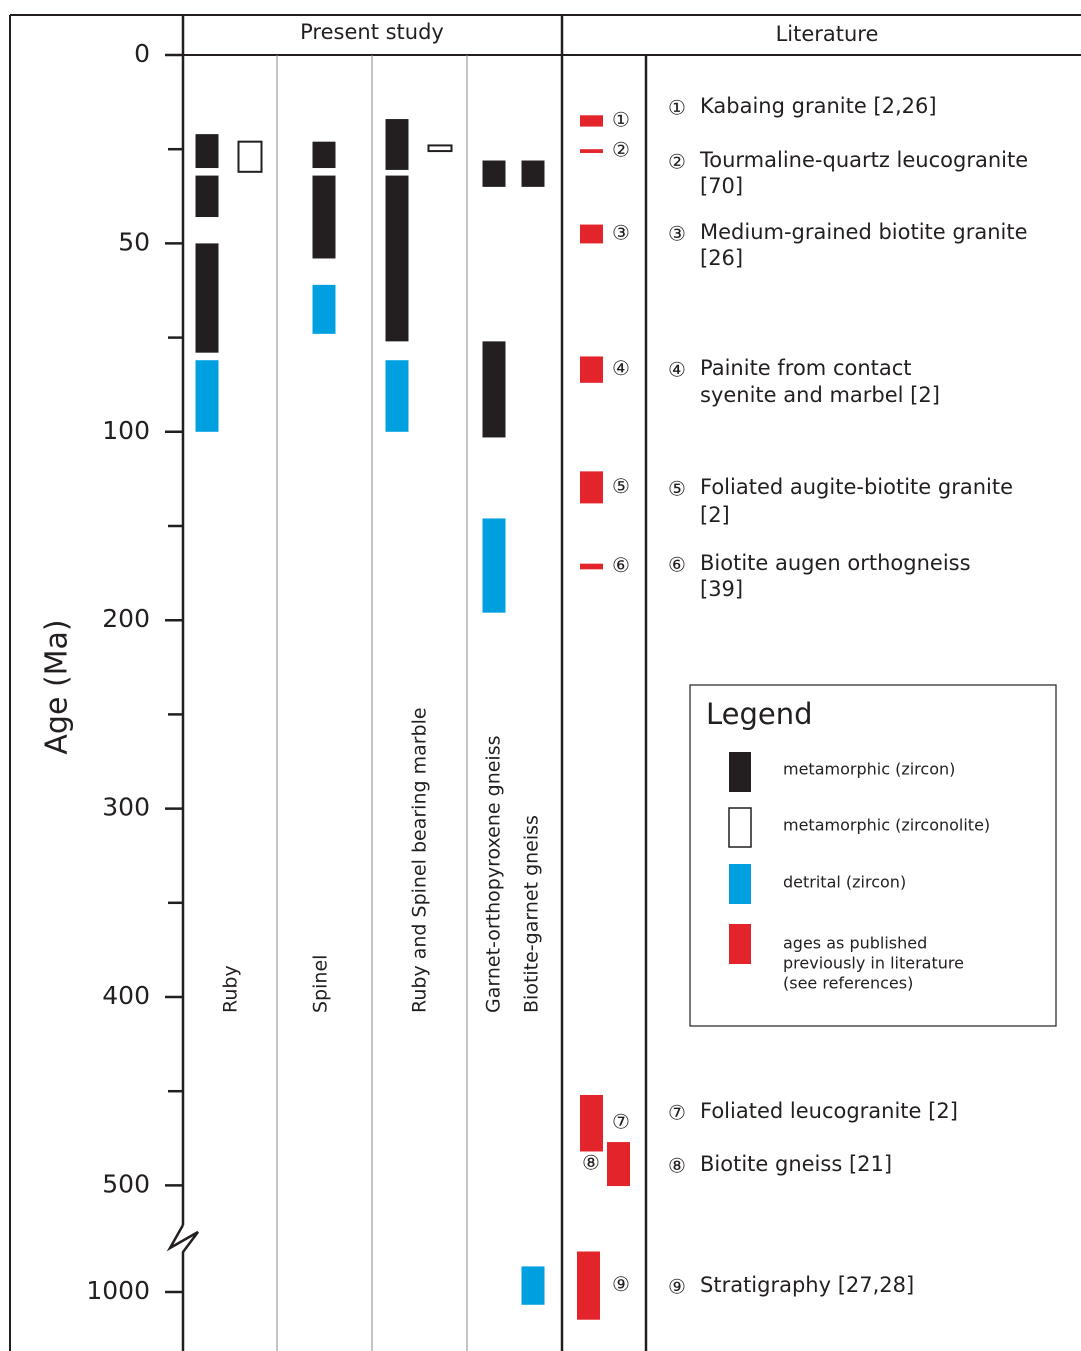 The image size is (1081, 1351). Describe the element at coordinates (715, 515) in the screenshot. I see `literature-label: [2]` at that location.